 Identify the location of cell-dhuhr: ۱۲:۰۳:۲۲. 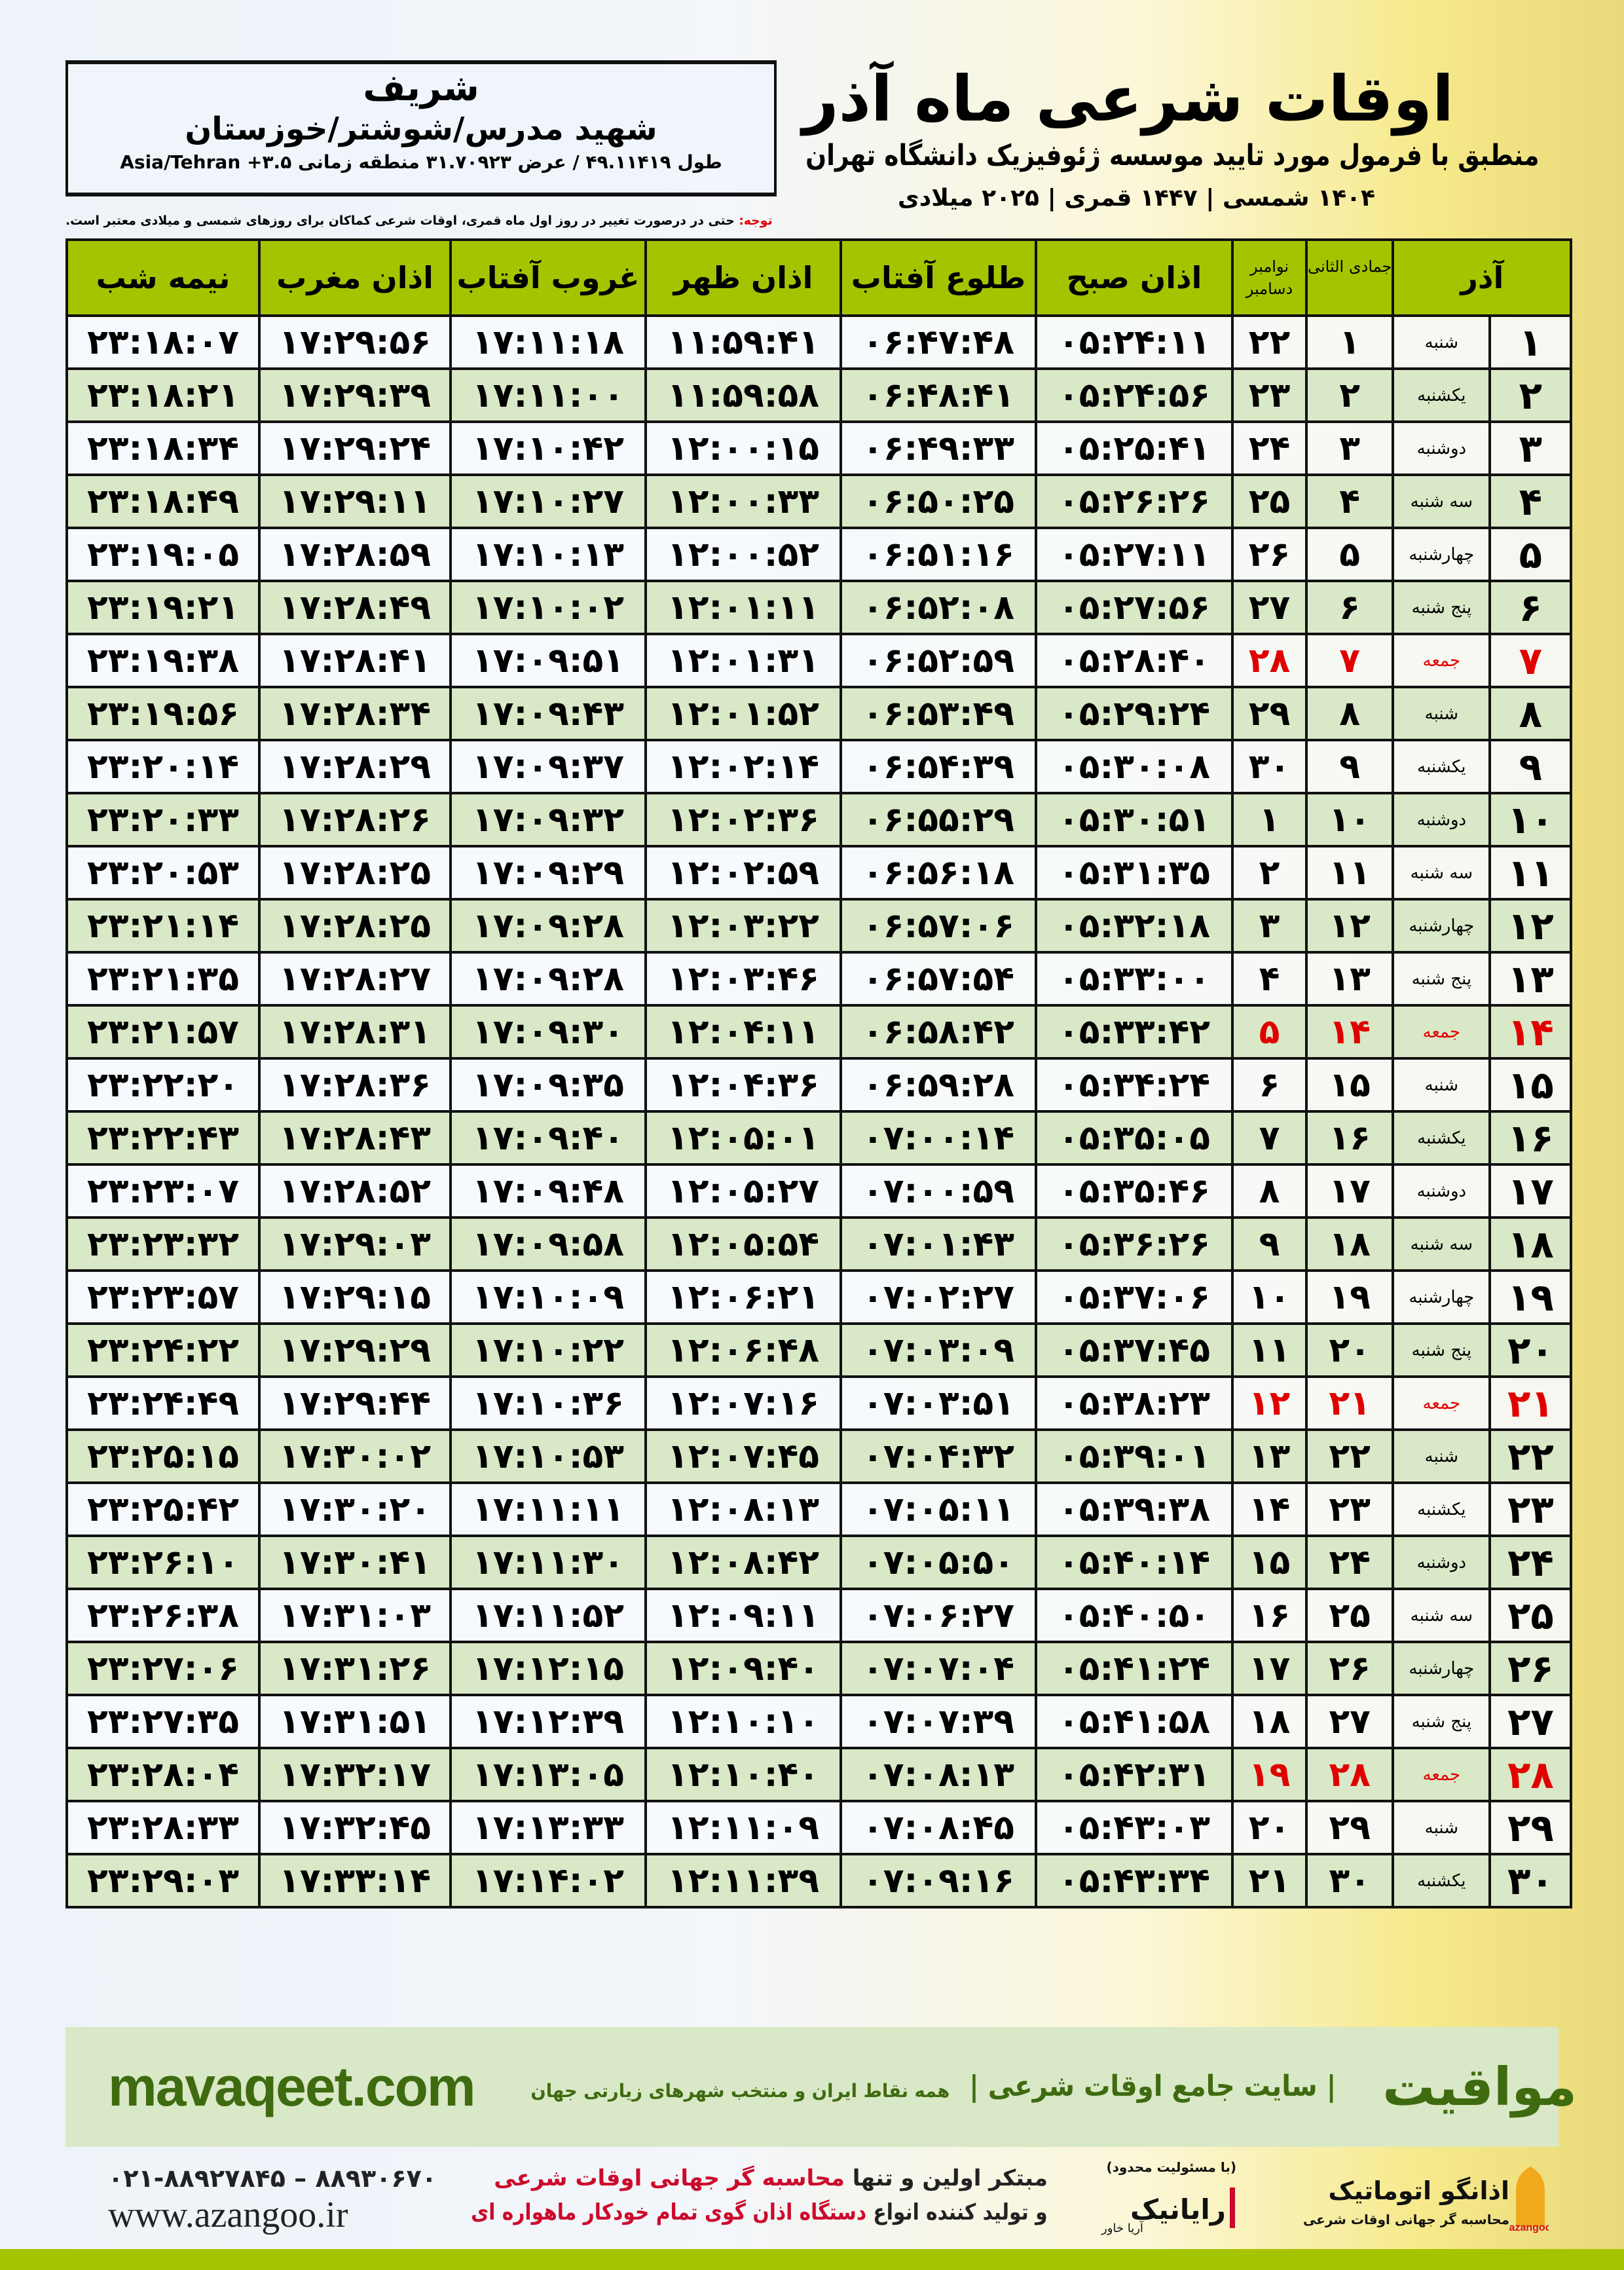
(743, 926).